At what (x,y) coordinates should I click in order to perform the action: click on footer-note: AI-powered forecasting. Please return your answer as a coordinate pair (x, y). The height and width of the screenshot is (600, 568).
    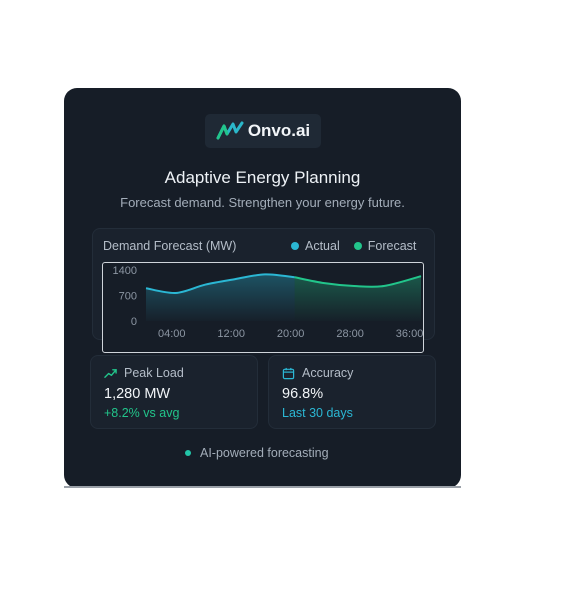
    Looking at the image, I should click on (257, 453).